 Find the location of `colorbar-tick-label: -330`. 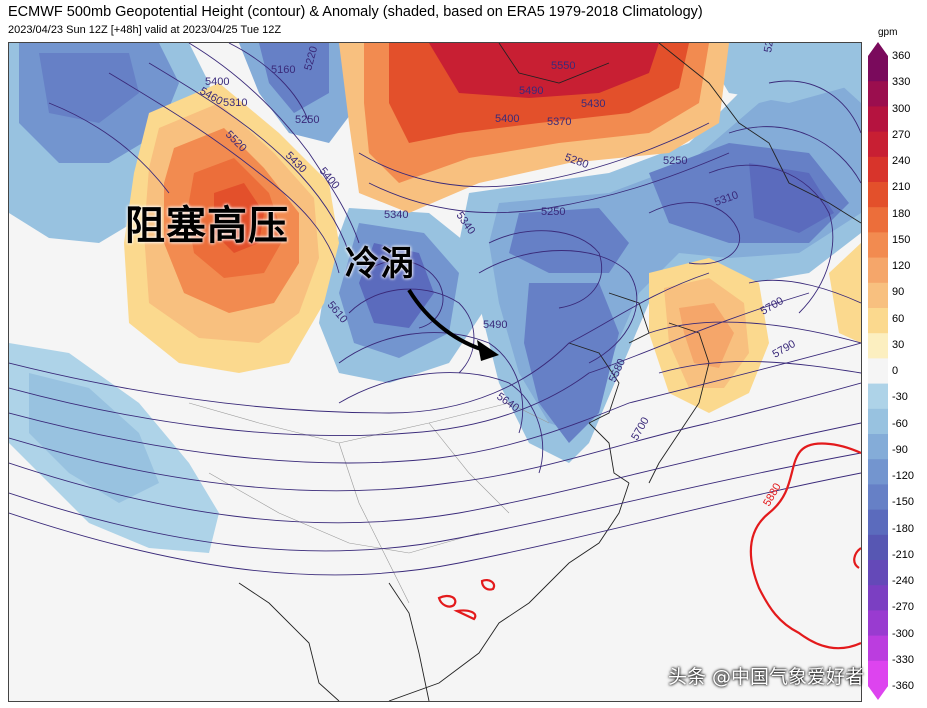

colorbar-tick-label: -330 is located at coordinates (903, 659).